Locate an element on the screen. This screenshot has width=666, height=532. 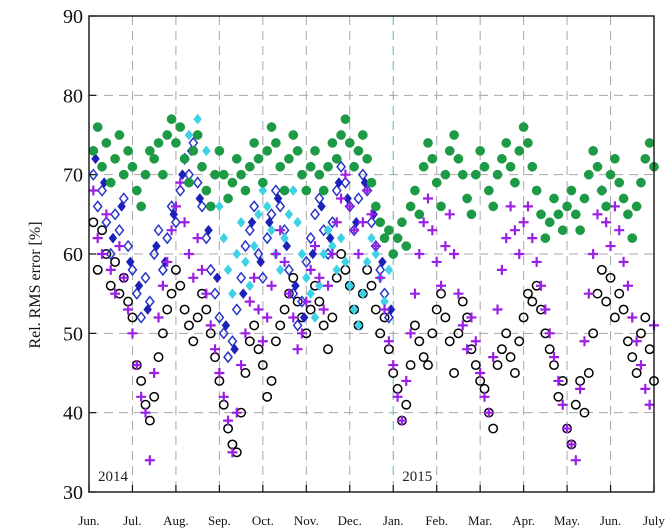
y-tick-label: 90 is located at coordinates (73, 17).